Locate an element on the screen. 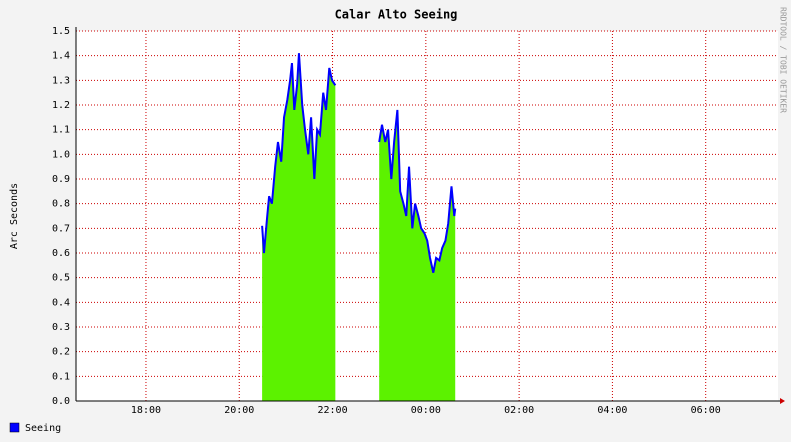 Image resolution: width=791 pixels, height=442 pixels. y-tick-label: 1.1 is located at coordinates (61, 130).